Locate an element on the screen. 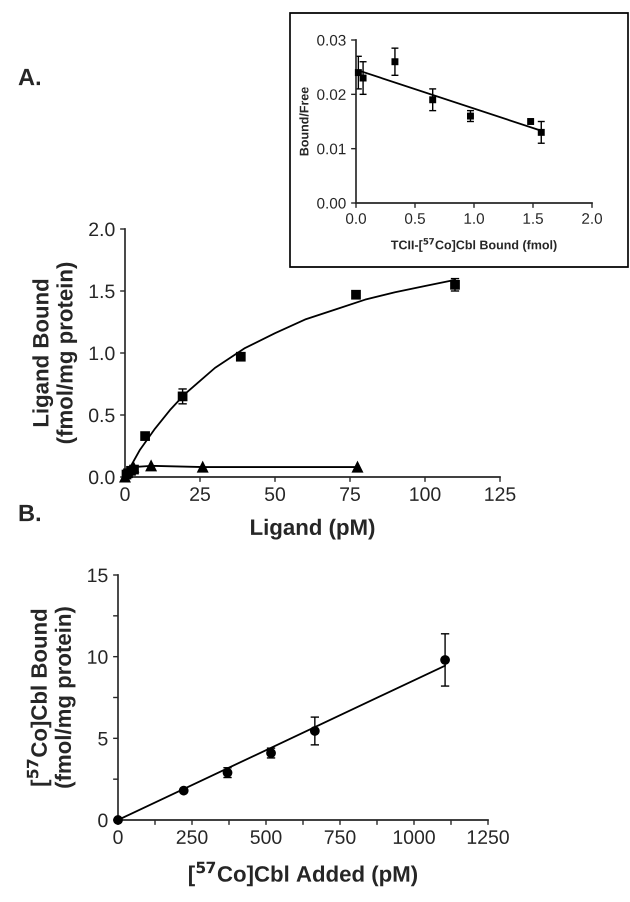 The width and height of the screenshot is (630, 902). x-tick-label: 1.0 is located at coordinates (474, 218).